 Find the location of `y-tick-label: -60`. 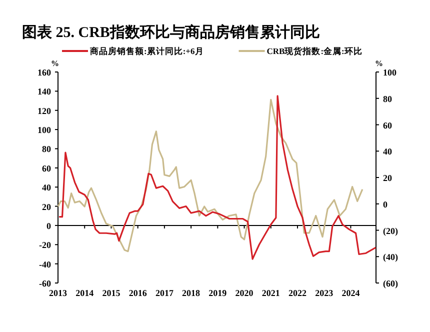

y-tick-label: -60 is located at coordinates (45, 283).